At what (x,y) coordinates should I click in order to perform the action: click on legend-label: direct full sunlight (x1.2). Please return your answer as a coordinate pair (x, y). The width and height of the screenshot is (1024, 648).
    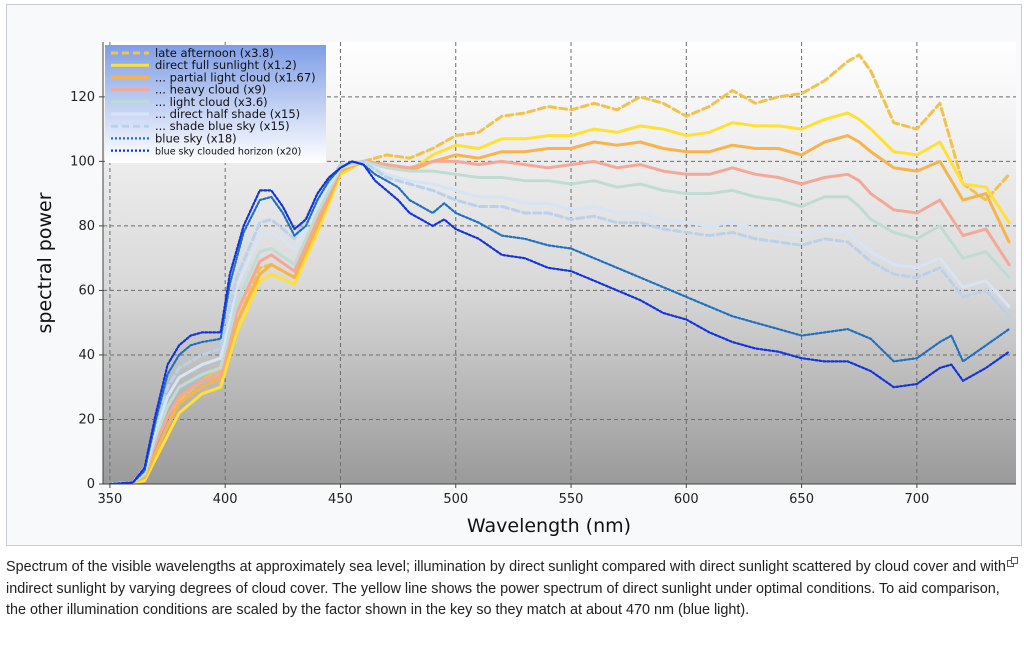
    Looking at the image, I should click on (226, 65).